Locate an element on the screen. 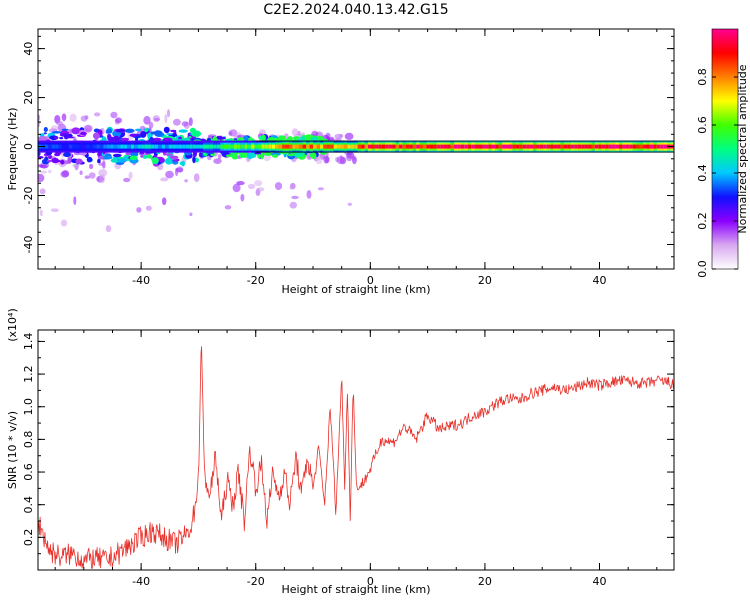 This screenshot has height=600, width=750. y-tick-label: 0.6 is located at coordinates (28, 472).